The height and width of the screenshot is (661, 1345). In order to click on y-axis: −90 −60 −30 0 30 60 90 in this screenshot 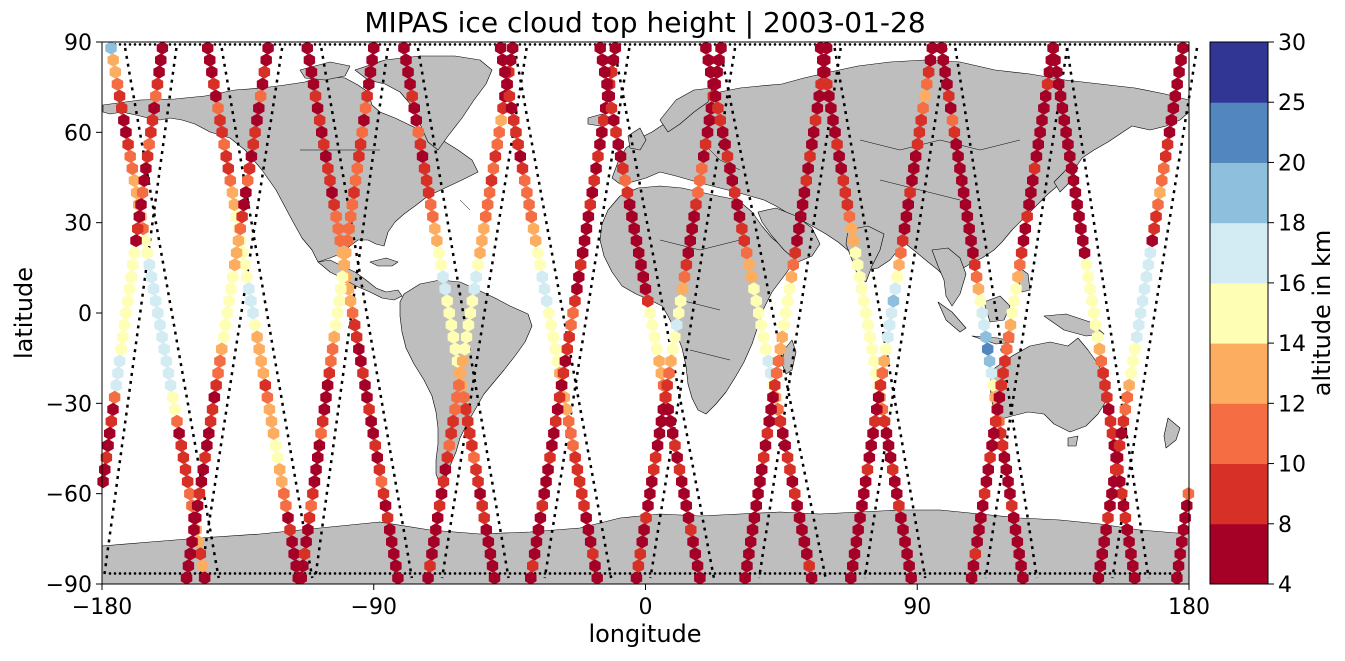, I will do `click(74, 314)`.